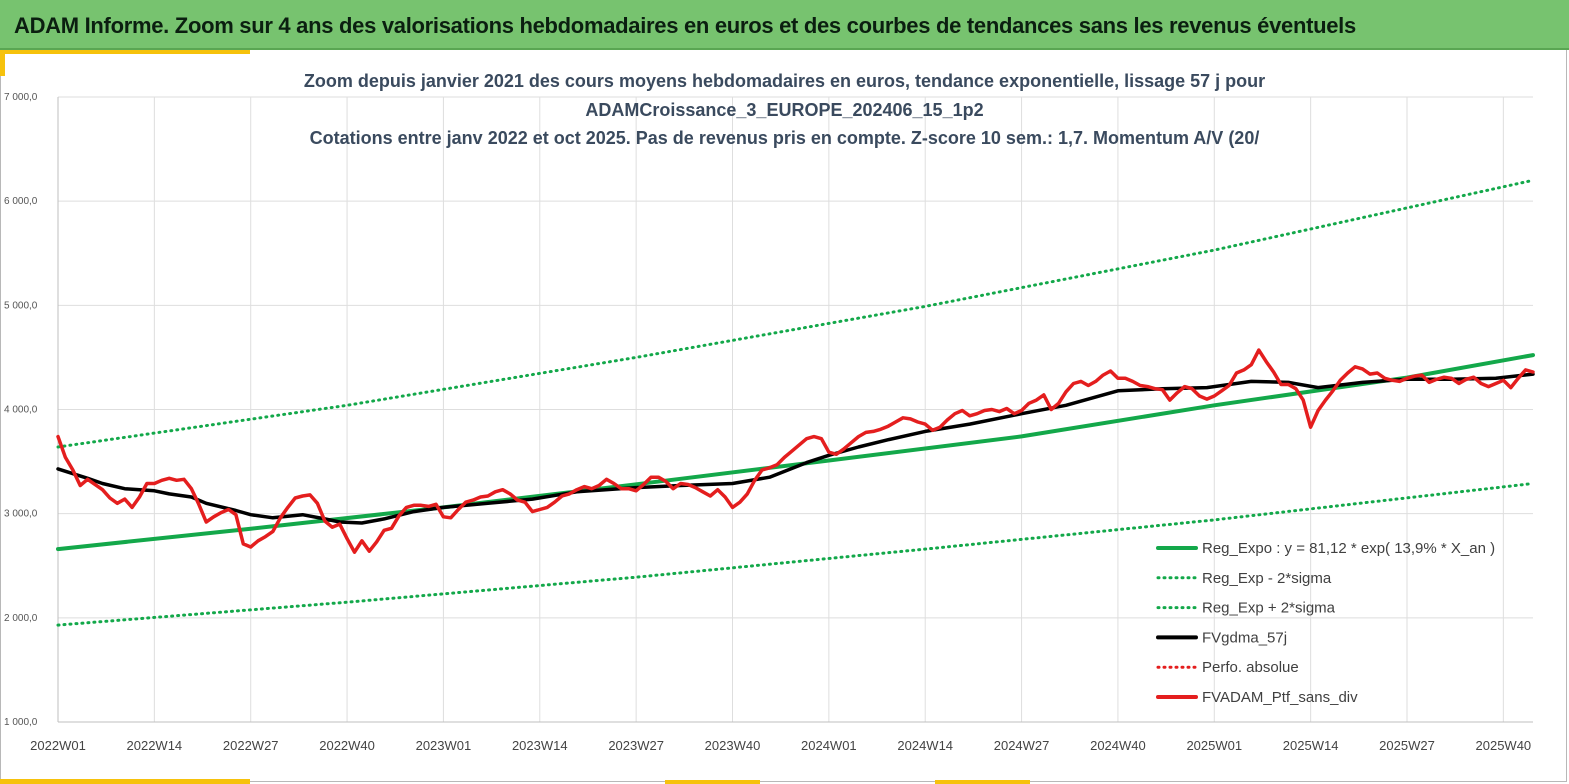 The image size is (1569, 784). I want to click on y-tick-label: 1 000,0, so click(21, 722).